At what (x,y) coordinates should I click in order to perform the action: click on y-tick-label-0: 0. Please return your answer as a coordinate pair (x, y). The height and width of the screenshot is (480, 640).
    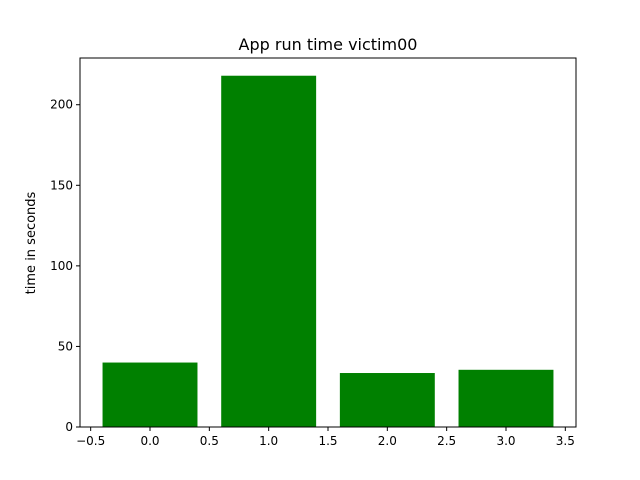
    Looking at the image, I should click on (69, 427).